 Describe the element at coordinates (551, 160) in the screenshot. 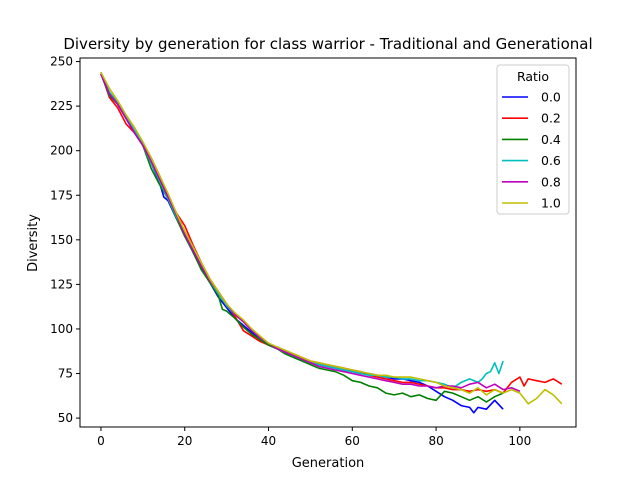

I see `legend-entry-label: 0.6` at that location.